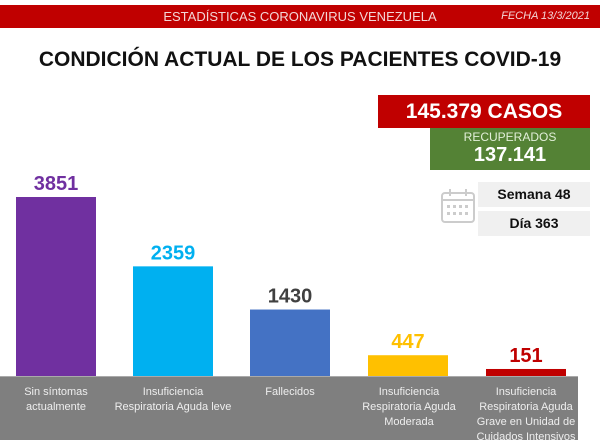 This screenshot has height=445, width=600. Describe the element at coordinates (290, 392) in the screenshot. I see `category-label: Fallecidos` at that location.